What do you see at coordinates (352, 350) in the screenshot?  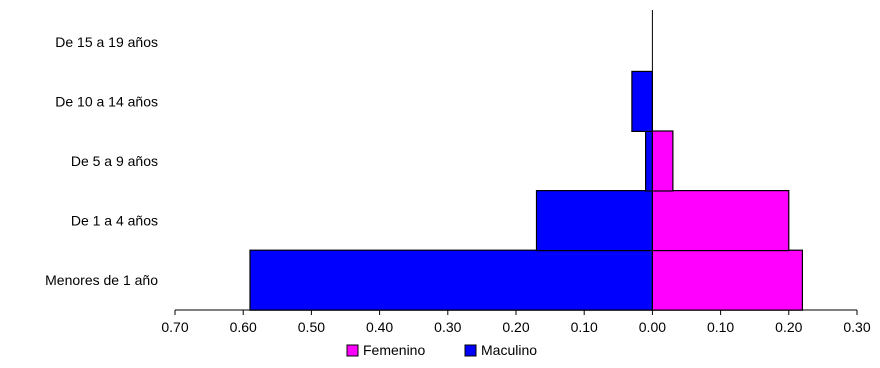 I see `legend-swatch-femenino` at bounding box center [352, 350].